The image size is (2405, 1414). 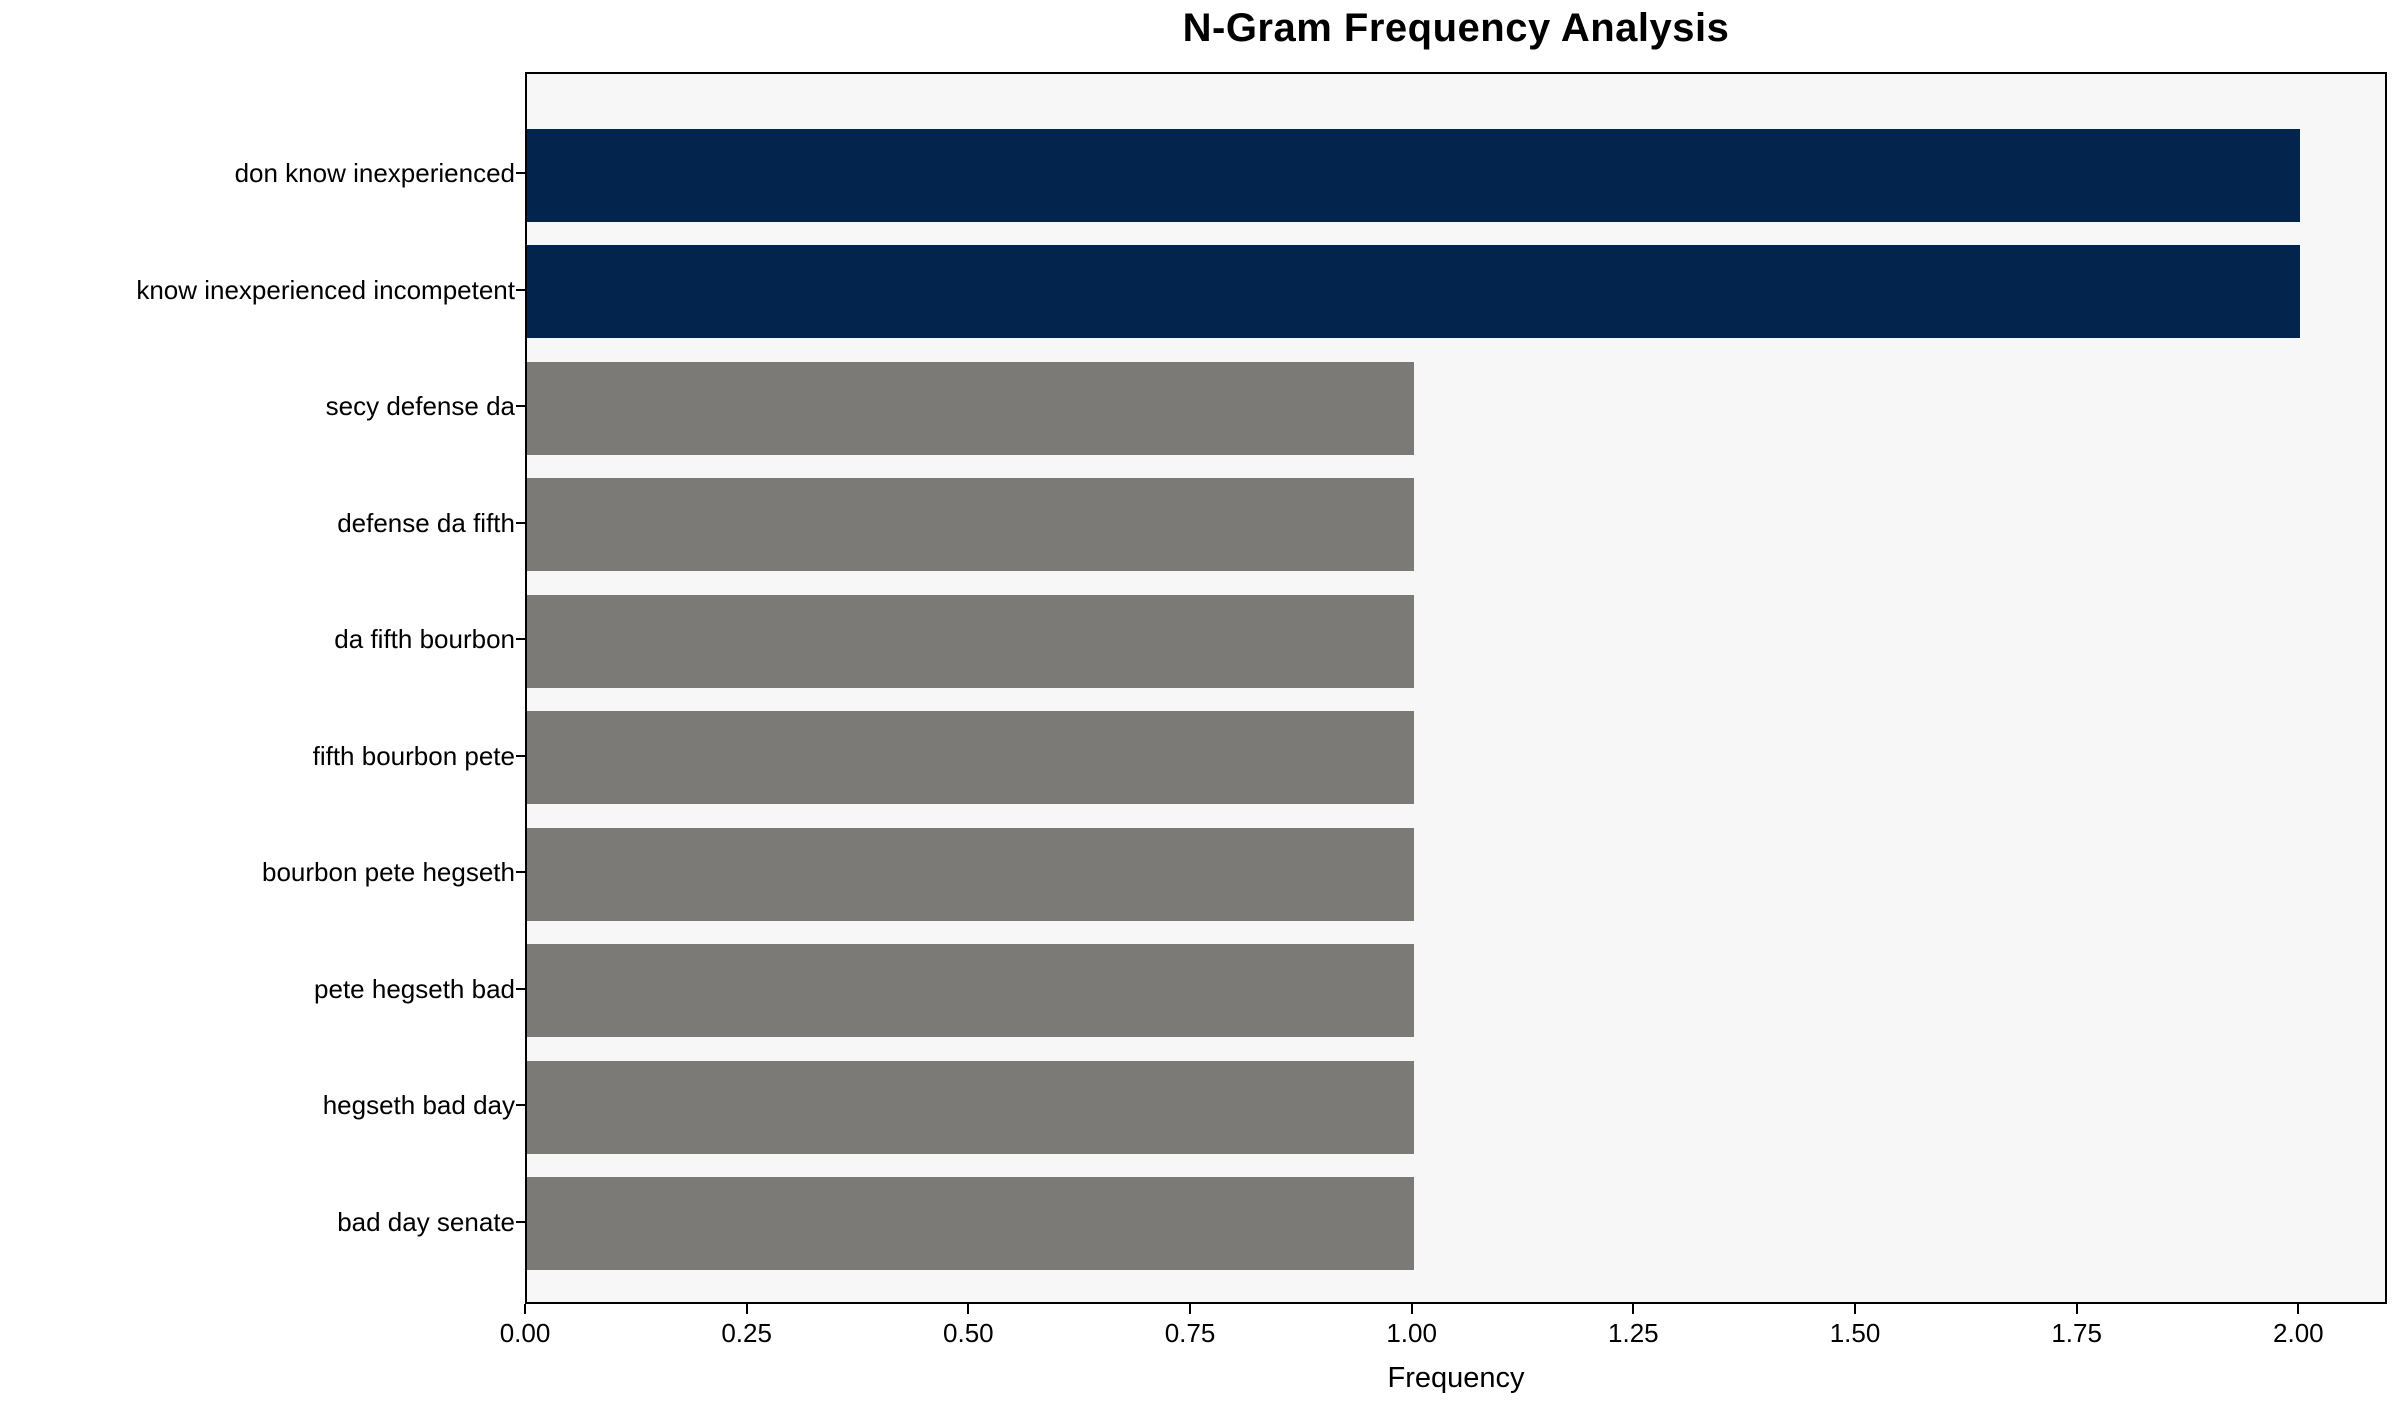 I want to click on x-axis-label: Frequency, so click(x=1456, y=1378).